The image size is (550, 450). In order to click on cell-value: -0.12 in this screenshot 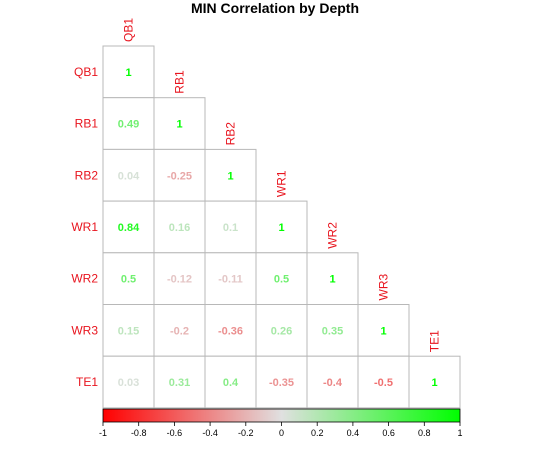, I will do `click(179, 280)`.